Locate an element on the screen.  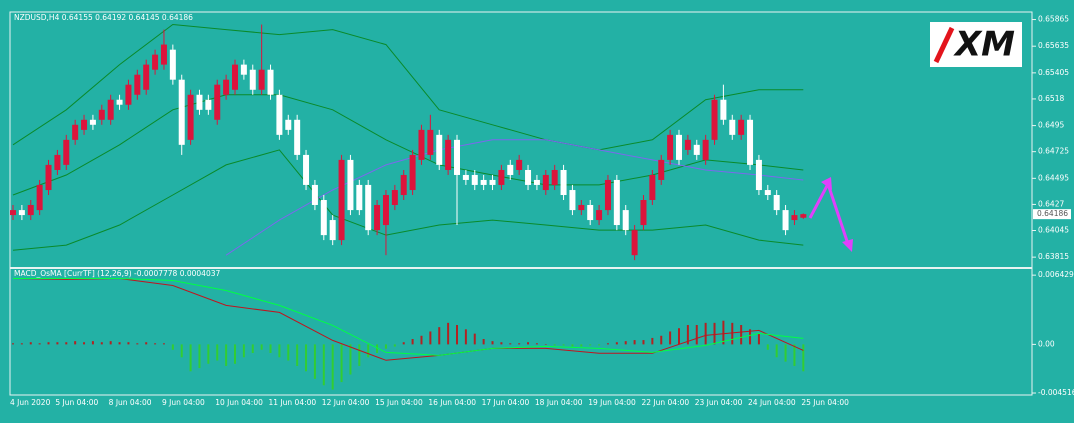
x-tick-label: 4 Jun 2020 is located at coordinates (30, 402).